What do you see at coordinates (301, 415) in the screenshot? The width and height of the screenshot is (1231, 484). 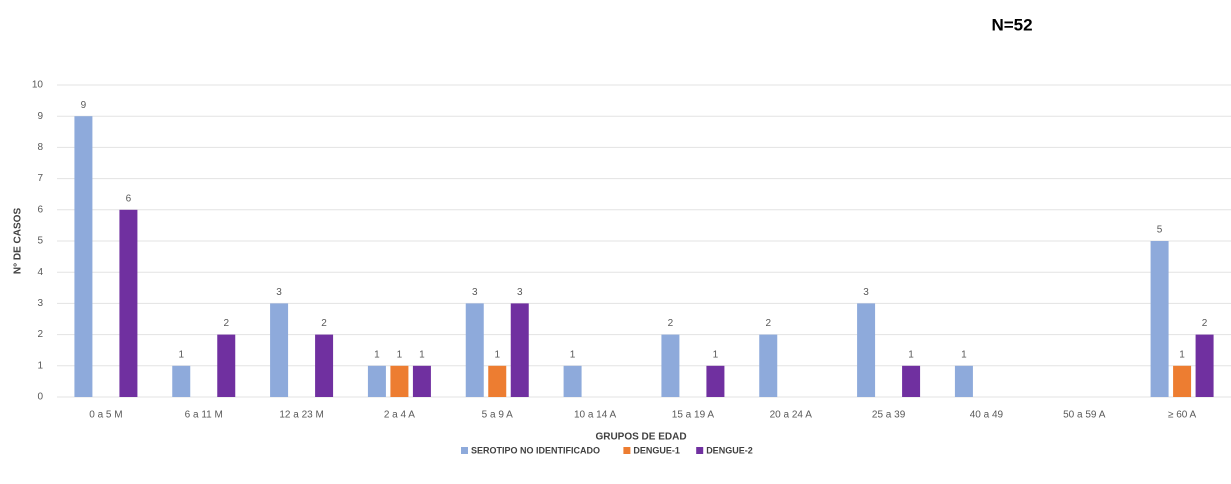 I see `x-tick-label: 12 a 23 M` at bounding box center [301, 415].